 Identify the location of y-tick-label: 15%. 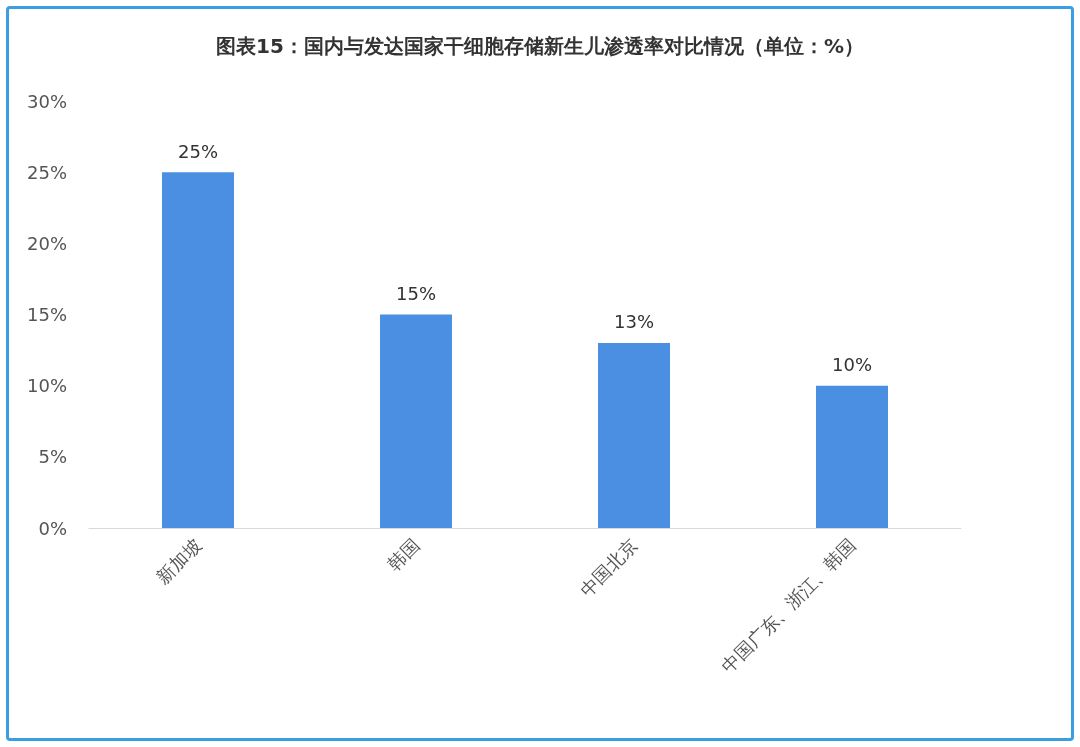
(46, 314).